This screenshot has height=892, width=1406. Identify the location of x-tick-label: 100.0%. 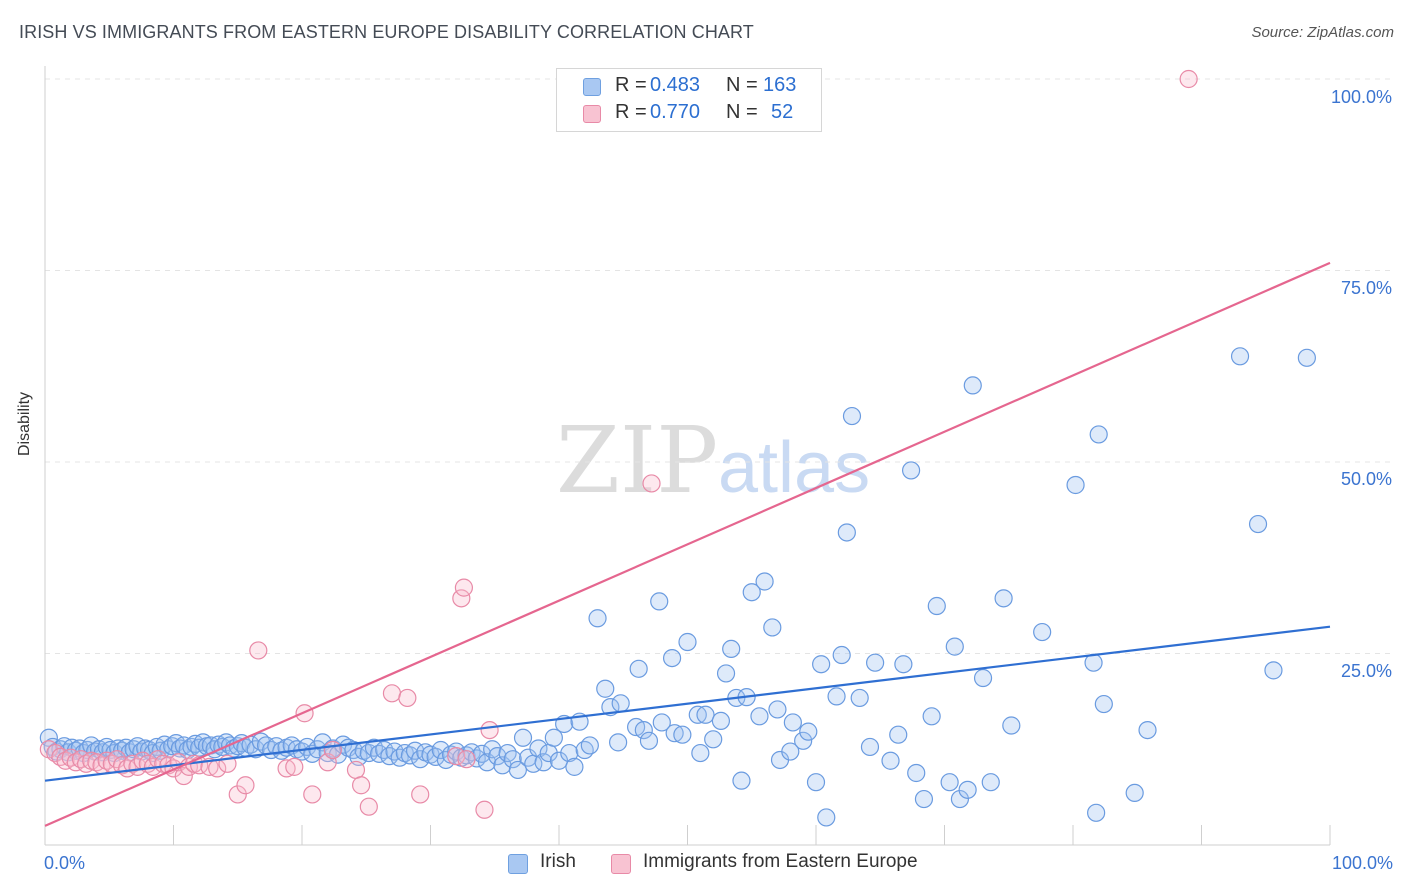
(1362, 863).